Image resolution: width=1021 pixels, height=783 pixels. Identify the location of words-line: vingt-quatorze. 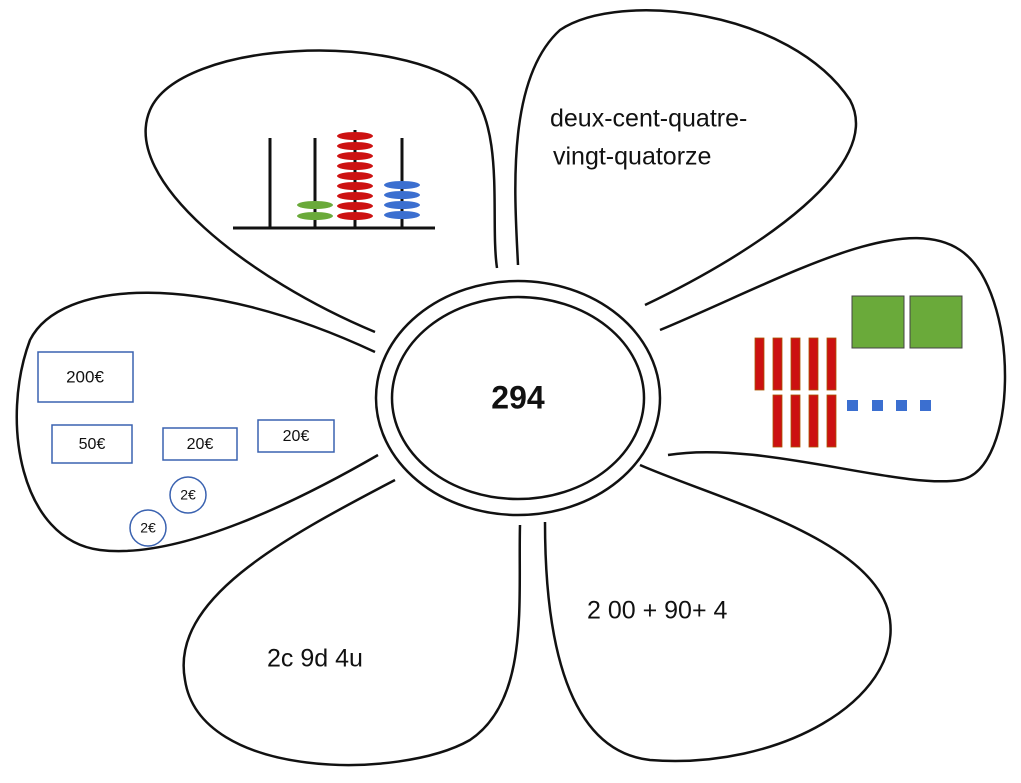
(632, 157).